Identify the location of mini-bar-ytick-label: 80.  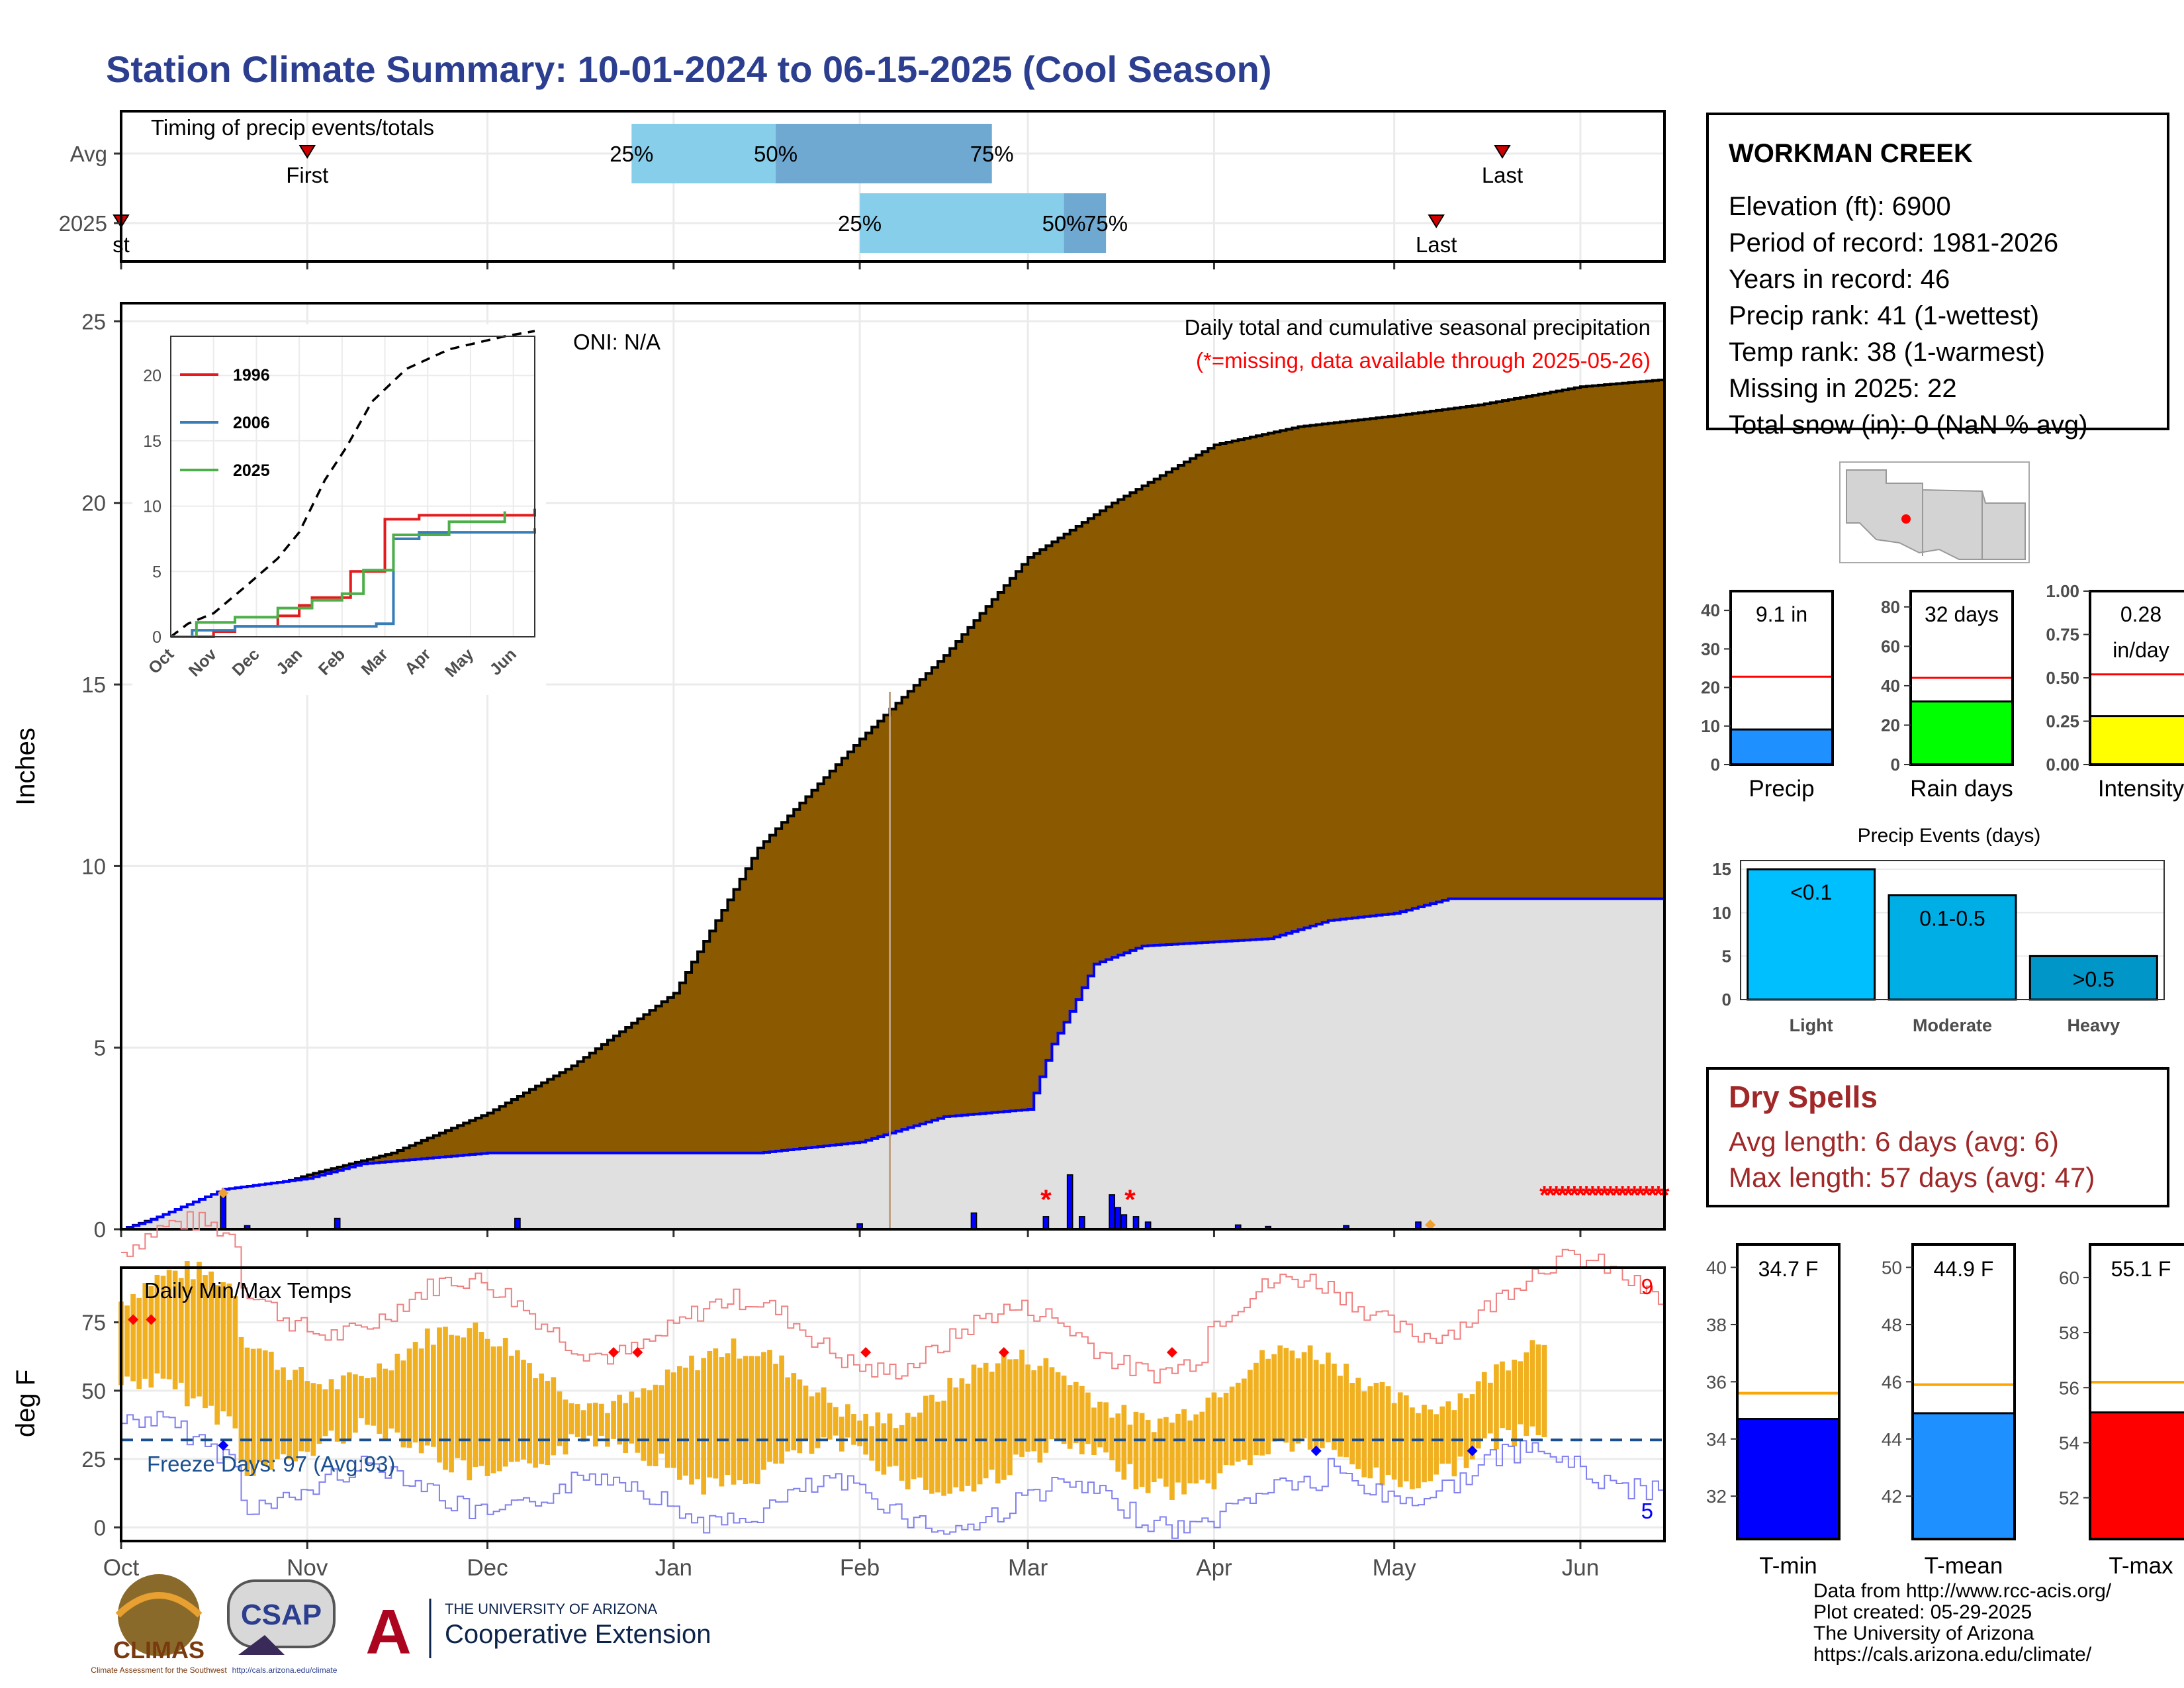
(1891, 607).